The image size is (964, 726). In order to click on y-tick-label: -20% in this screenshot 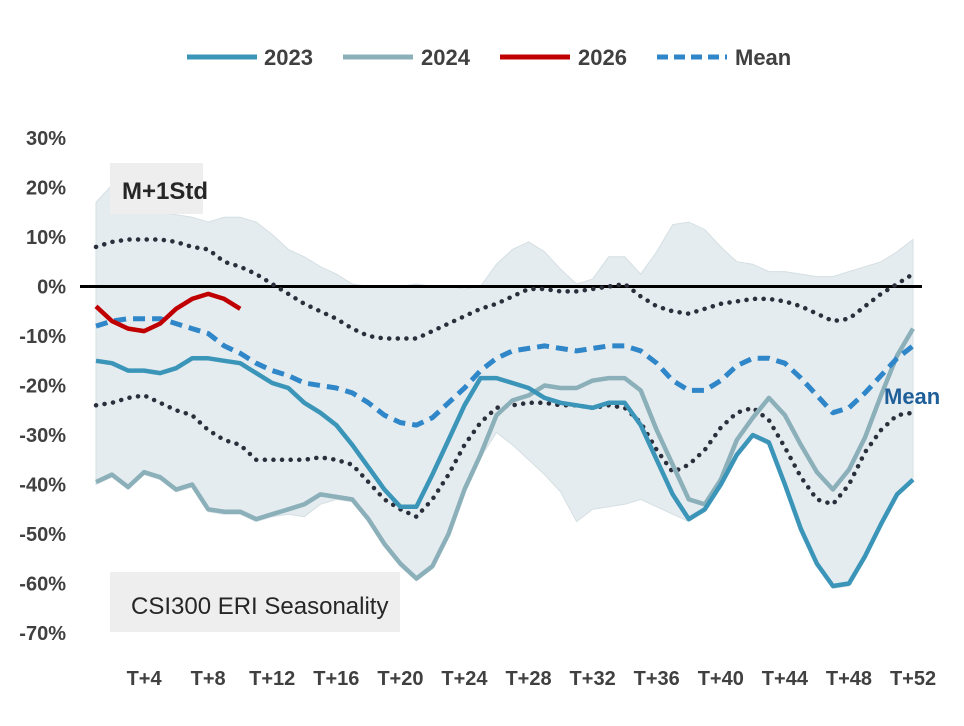, I will do `click(42, 387)`.